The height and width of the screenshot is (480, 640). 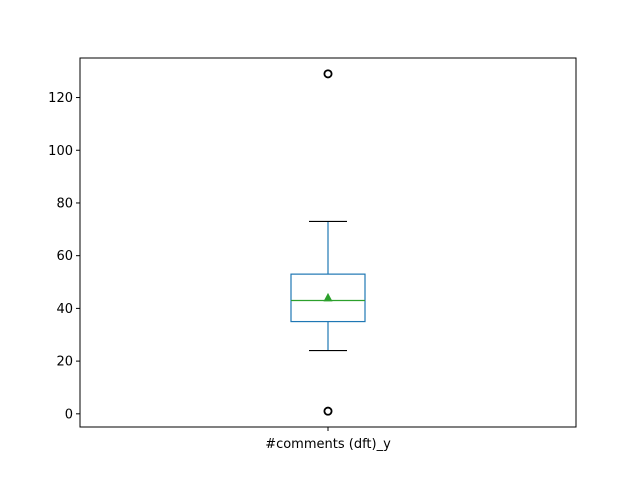 What do you see at coordinates (328, 242) in the screenshot?
I see `box-plot` at bounding box center [328, 242].